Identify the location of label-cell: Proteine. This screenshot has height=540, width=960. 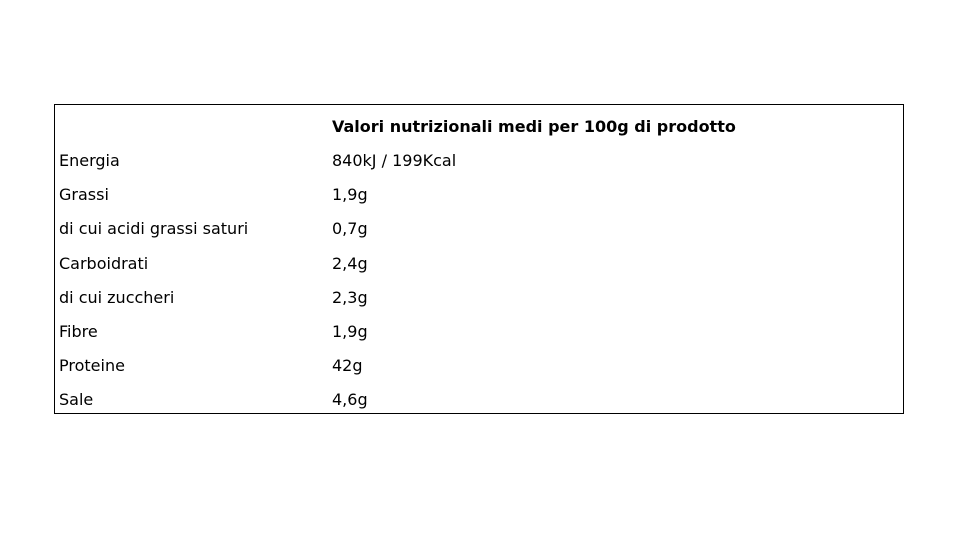
(92, 366).